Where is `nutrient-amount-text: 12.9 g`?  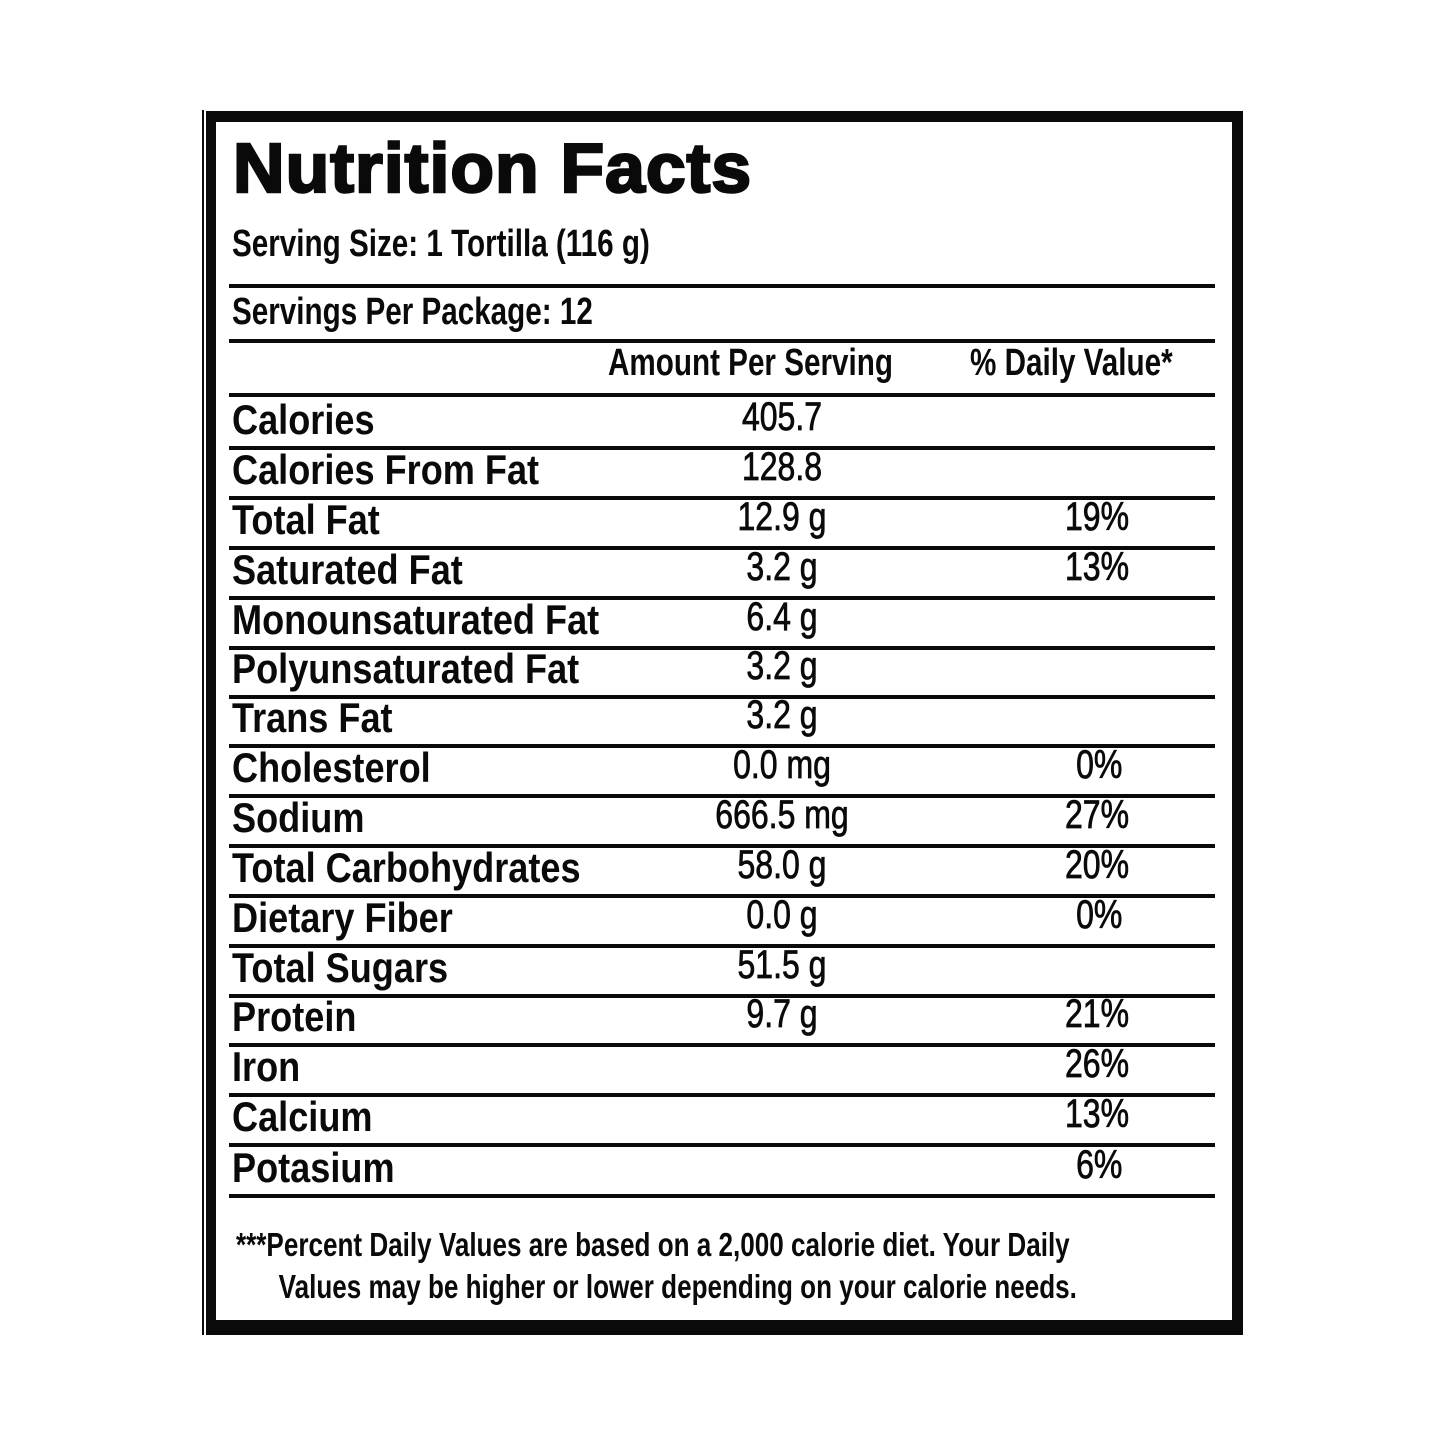
nutrient-amount-text: 12.9 g is located at coordinates (782, 517).